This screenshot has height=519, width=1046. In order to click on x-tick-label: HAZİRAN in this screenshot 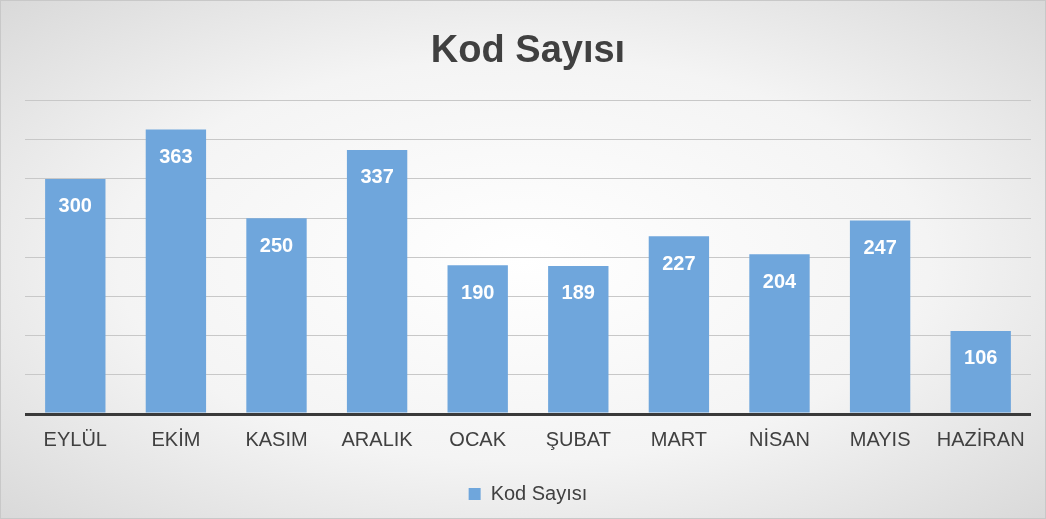, I will do `click(980, 438)`.